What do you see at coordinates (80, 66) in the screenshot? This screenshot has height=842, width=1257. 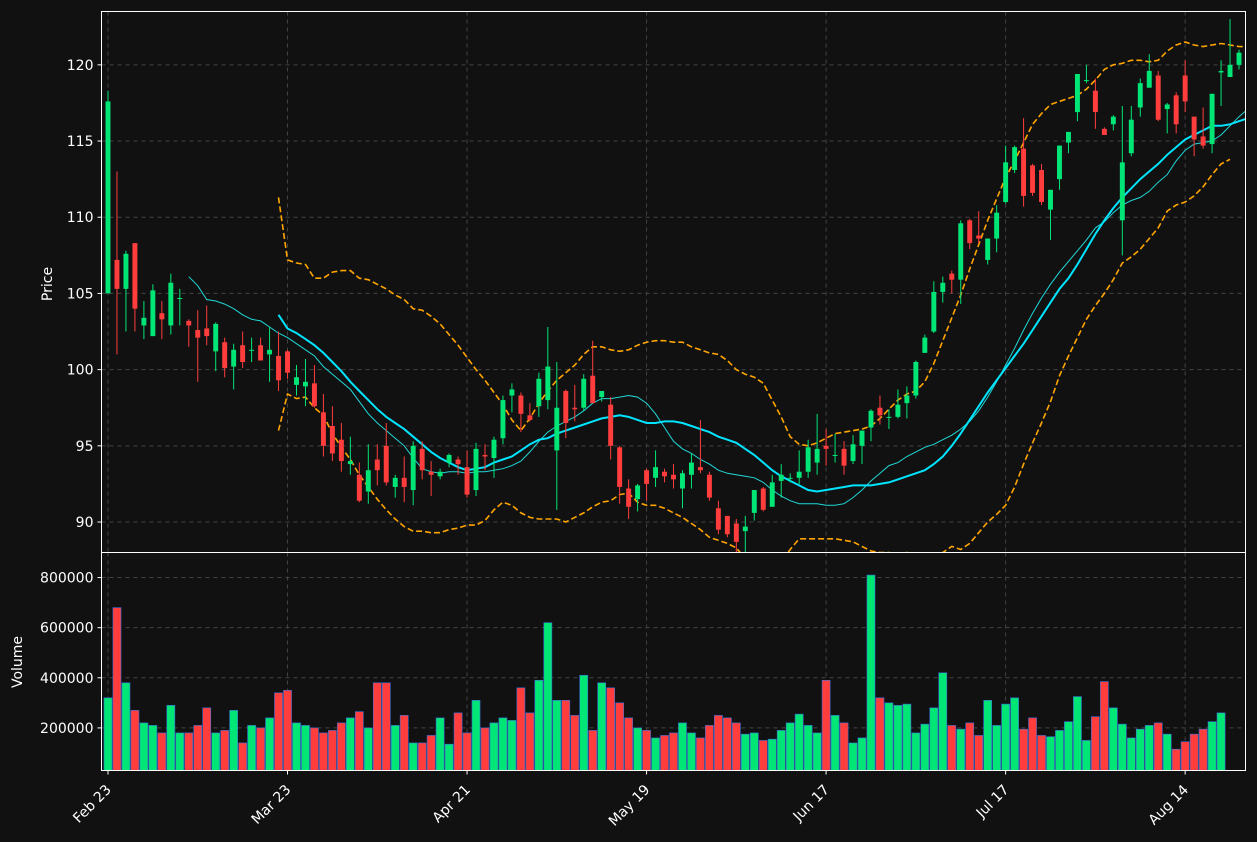 I see `price-tick-label: 120` at bounding box center [80, 66].